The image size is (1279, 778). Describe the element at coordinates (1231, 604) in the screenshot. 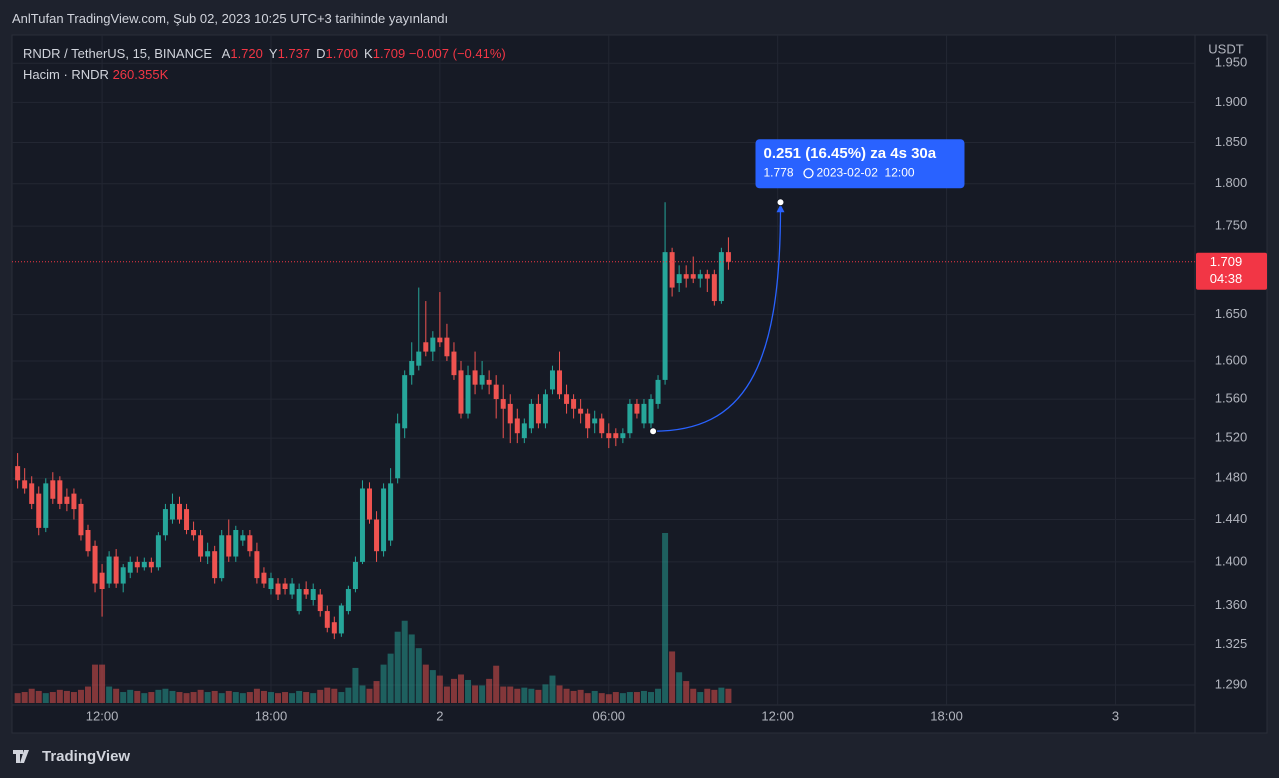

I see `y-tick-label: 1.360` at that location.